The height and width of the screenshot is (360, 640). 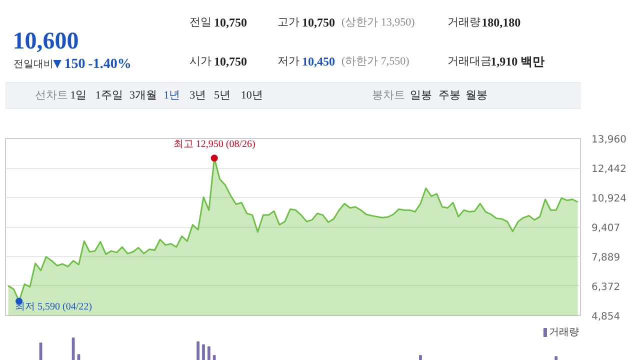 What do you see at coordinates (609, 170) in the screenshot?
I see `y-tick-label: 12,442` at bounding box center [609, 170].